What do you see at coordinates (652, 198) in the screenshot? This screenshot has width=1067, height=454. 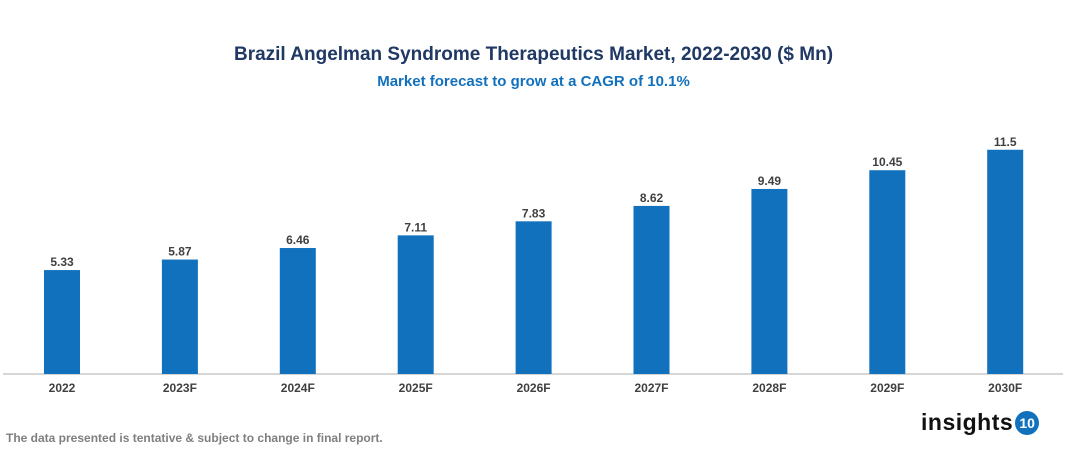 I see `data-label: 8.62` at bounding box center [652, 198].